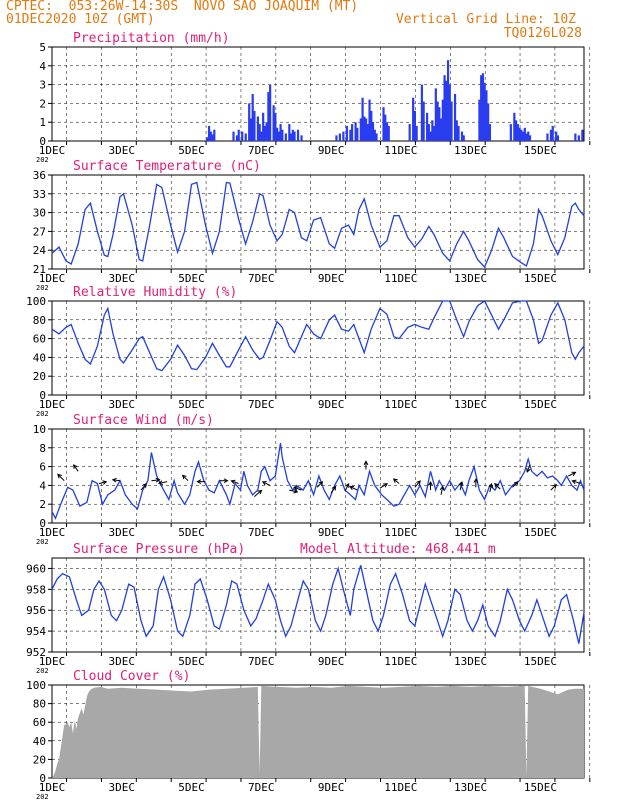 The image size is (618, 800). Describe the element at coordinates (42, 448) in the screenshot. I see `wind-ytick-label: 8` at that location.